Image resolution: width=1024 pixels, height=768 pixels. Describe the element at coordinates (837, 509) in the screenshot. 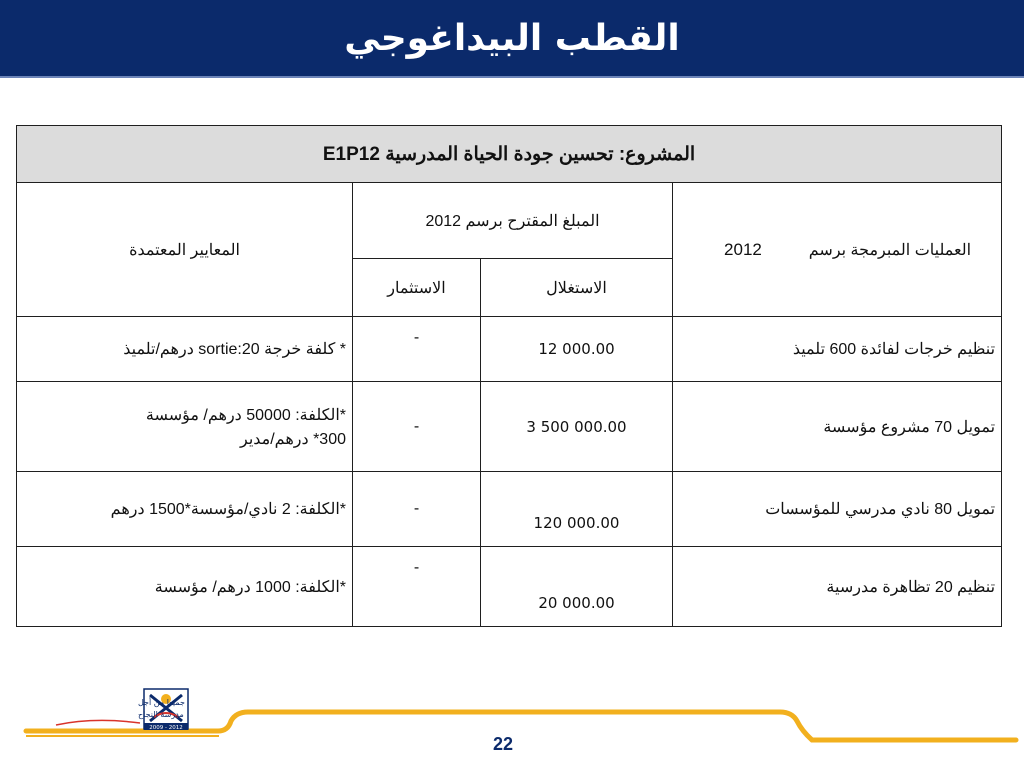

I see `operation-cell: تمويل 80 نادي مدرسي للمؤسسات` at that location.